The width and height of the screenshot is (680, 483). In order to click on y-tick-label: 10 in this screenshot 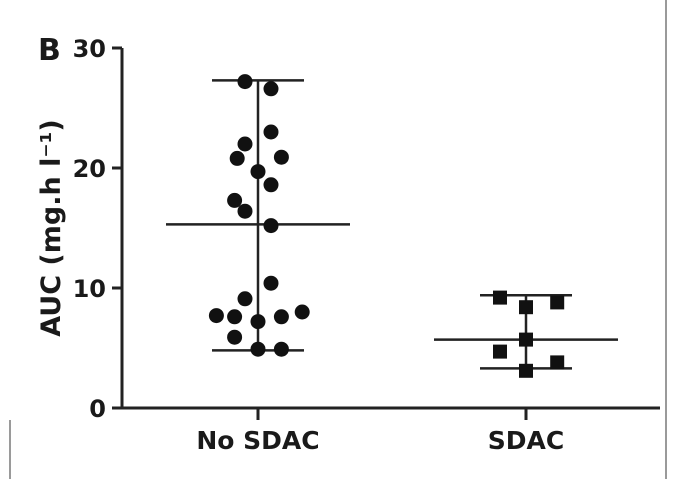, I will do `click(89, 289)`.